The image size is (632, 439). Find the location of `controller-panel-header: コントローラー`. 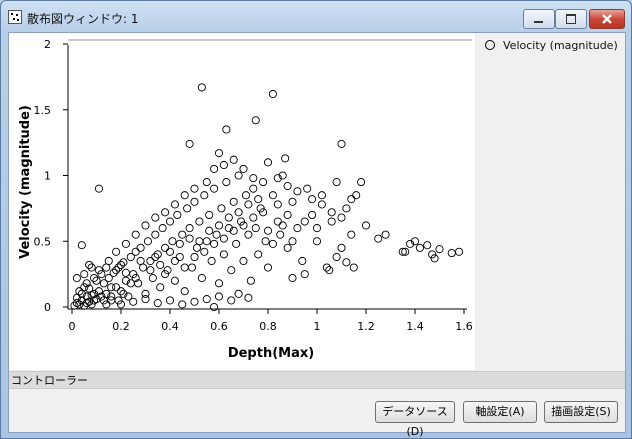

controller-panel-header: コントローラー is located at coordinates (317, 380).